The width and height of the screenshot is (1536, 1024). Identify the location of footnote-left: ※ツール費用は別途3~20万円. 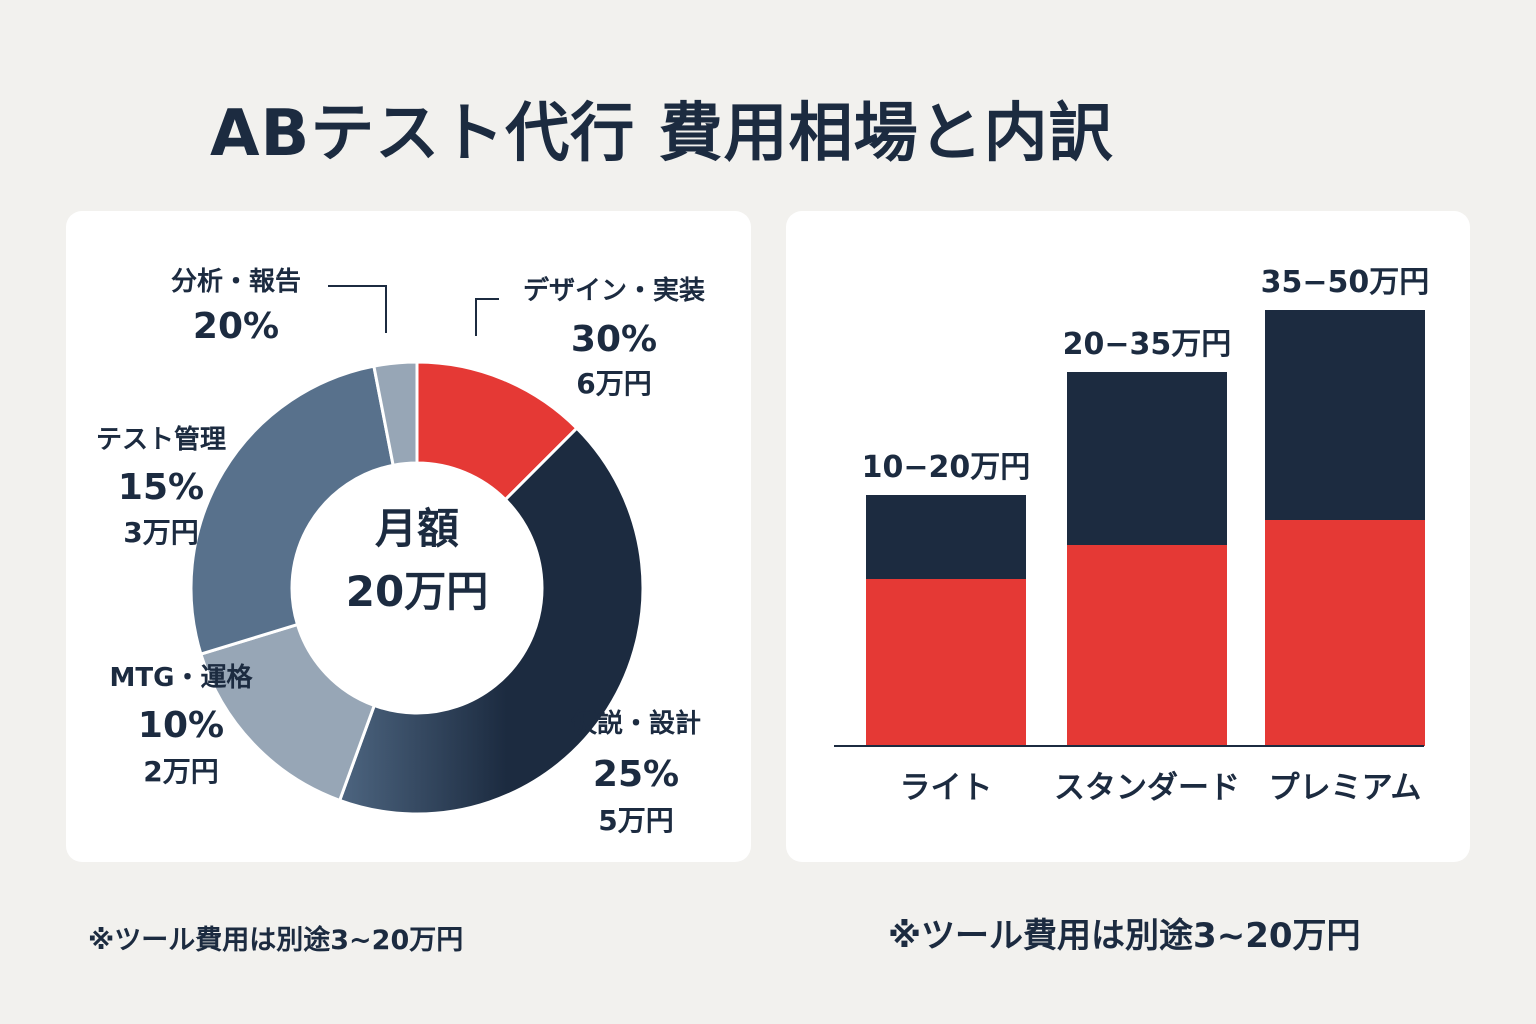
(276, 940).